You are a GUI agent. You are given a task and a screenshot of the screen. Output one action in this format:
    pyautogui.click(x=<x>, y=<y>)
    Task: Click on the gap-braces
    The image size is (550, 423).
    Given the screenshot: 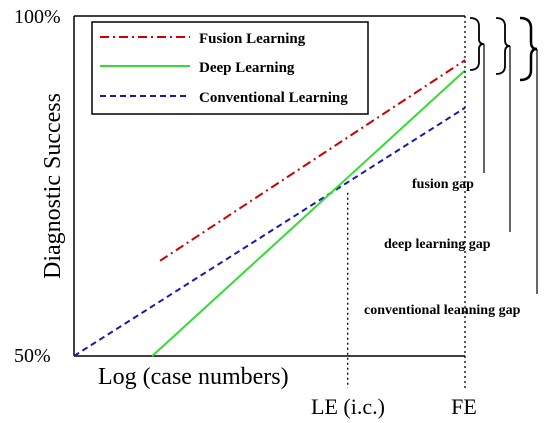 What is the action you would take?
    pyautogui.click(x=503, y=155)
    